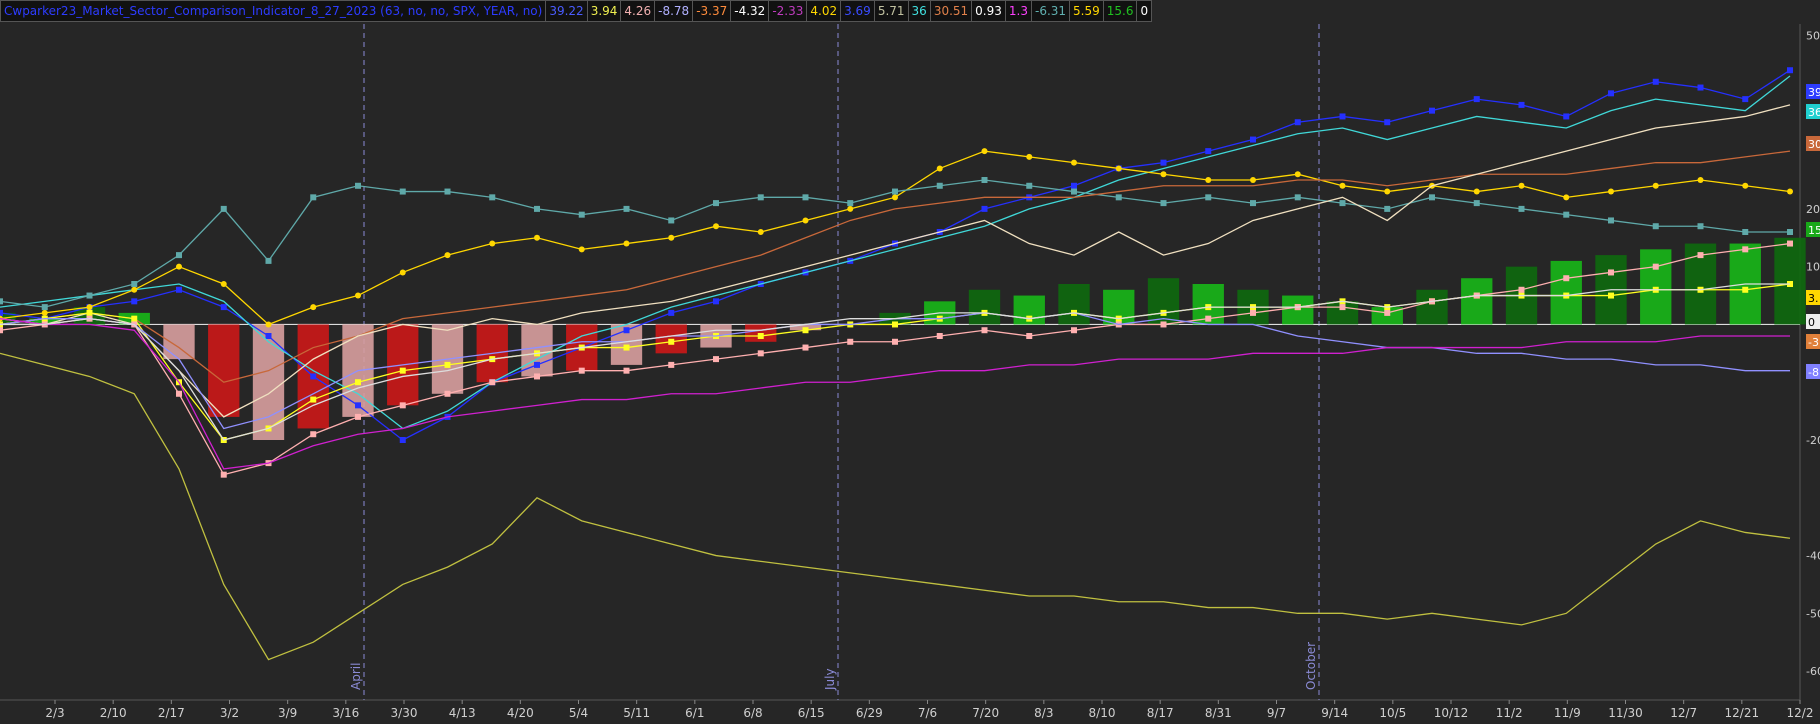  I want to click on header-value-13: 1.3, so click(1018, 11).